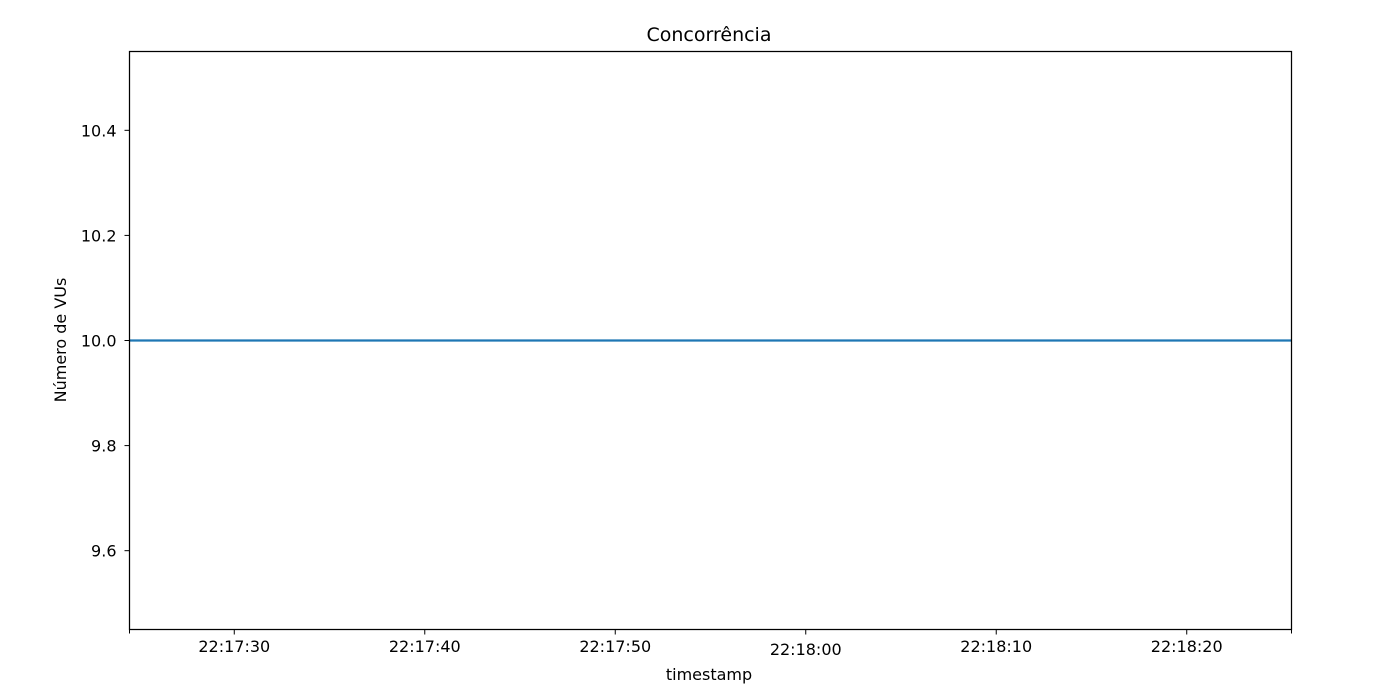 This screenshot has width=1388, height=696. I want to click on x-tick-label: 22:18:20, so click(1187, 646).